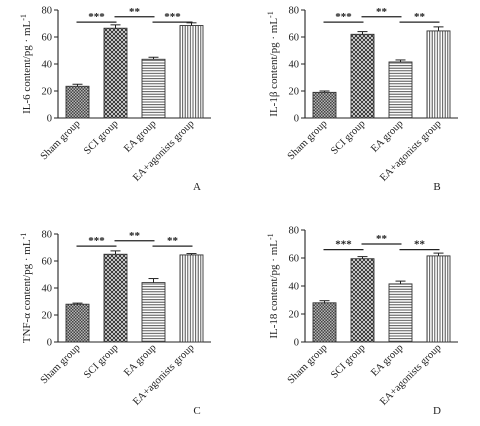 The height and width of the screenshot is (426, 480). What do you see at coordinates (26, 64) in the screenshot?
I see `y-axis-label: IL-6 content/pg · mL-1` at bounding box center [26, 64].